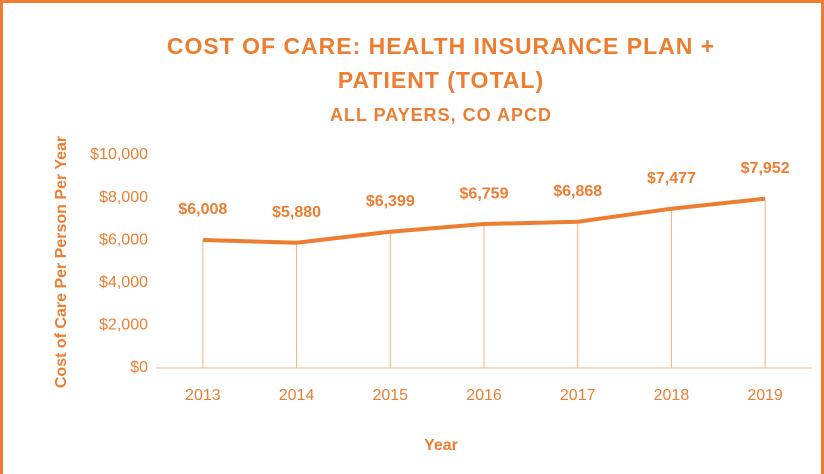  Describe the element at coordinates (484, 193) in the screenshot. I see `data-label: $6,759` at that location.